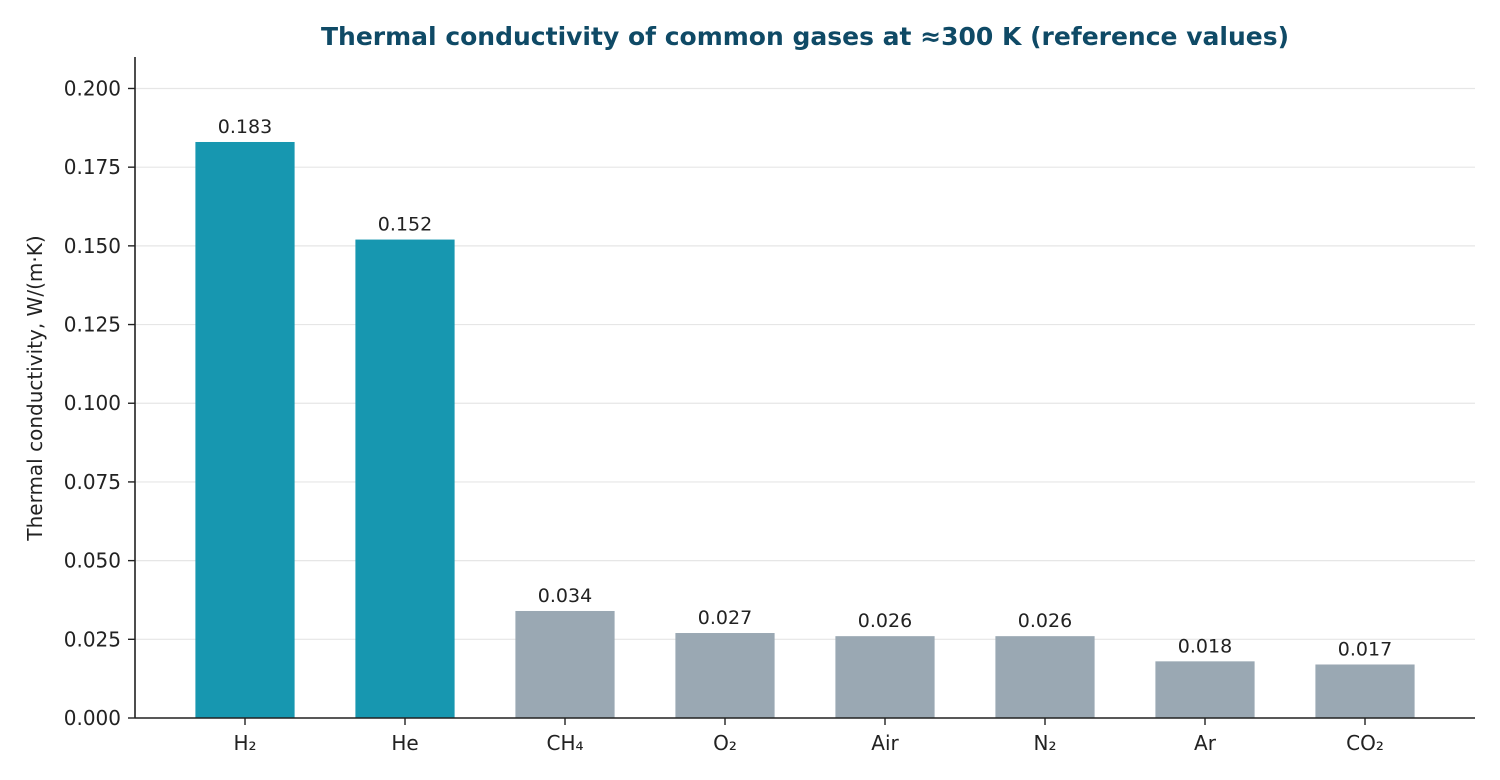 The image size is (1500, 780). I want to click on y-tick-label: 0.200, so click(92, 88).